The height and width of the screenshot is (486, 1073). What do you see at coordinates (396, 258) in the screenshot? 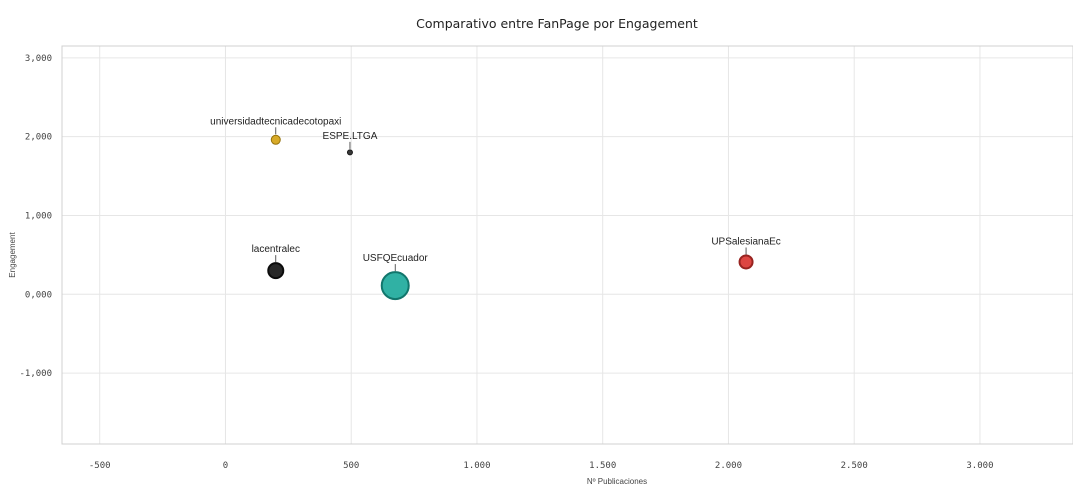
I see `point-label: USFQEcuador` at bounding box center [396, 258].